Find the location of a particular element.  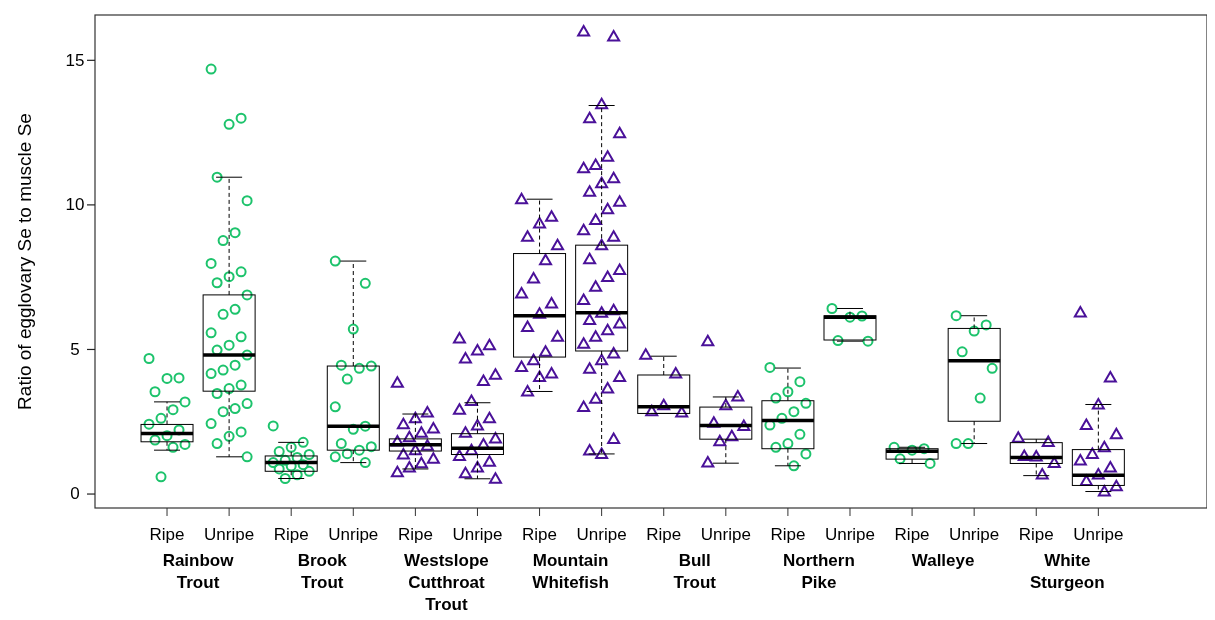

text: Brook Trout is located at coordinates (322, 571).